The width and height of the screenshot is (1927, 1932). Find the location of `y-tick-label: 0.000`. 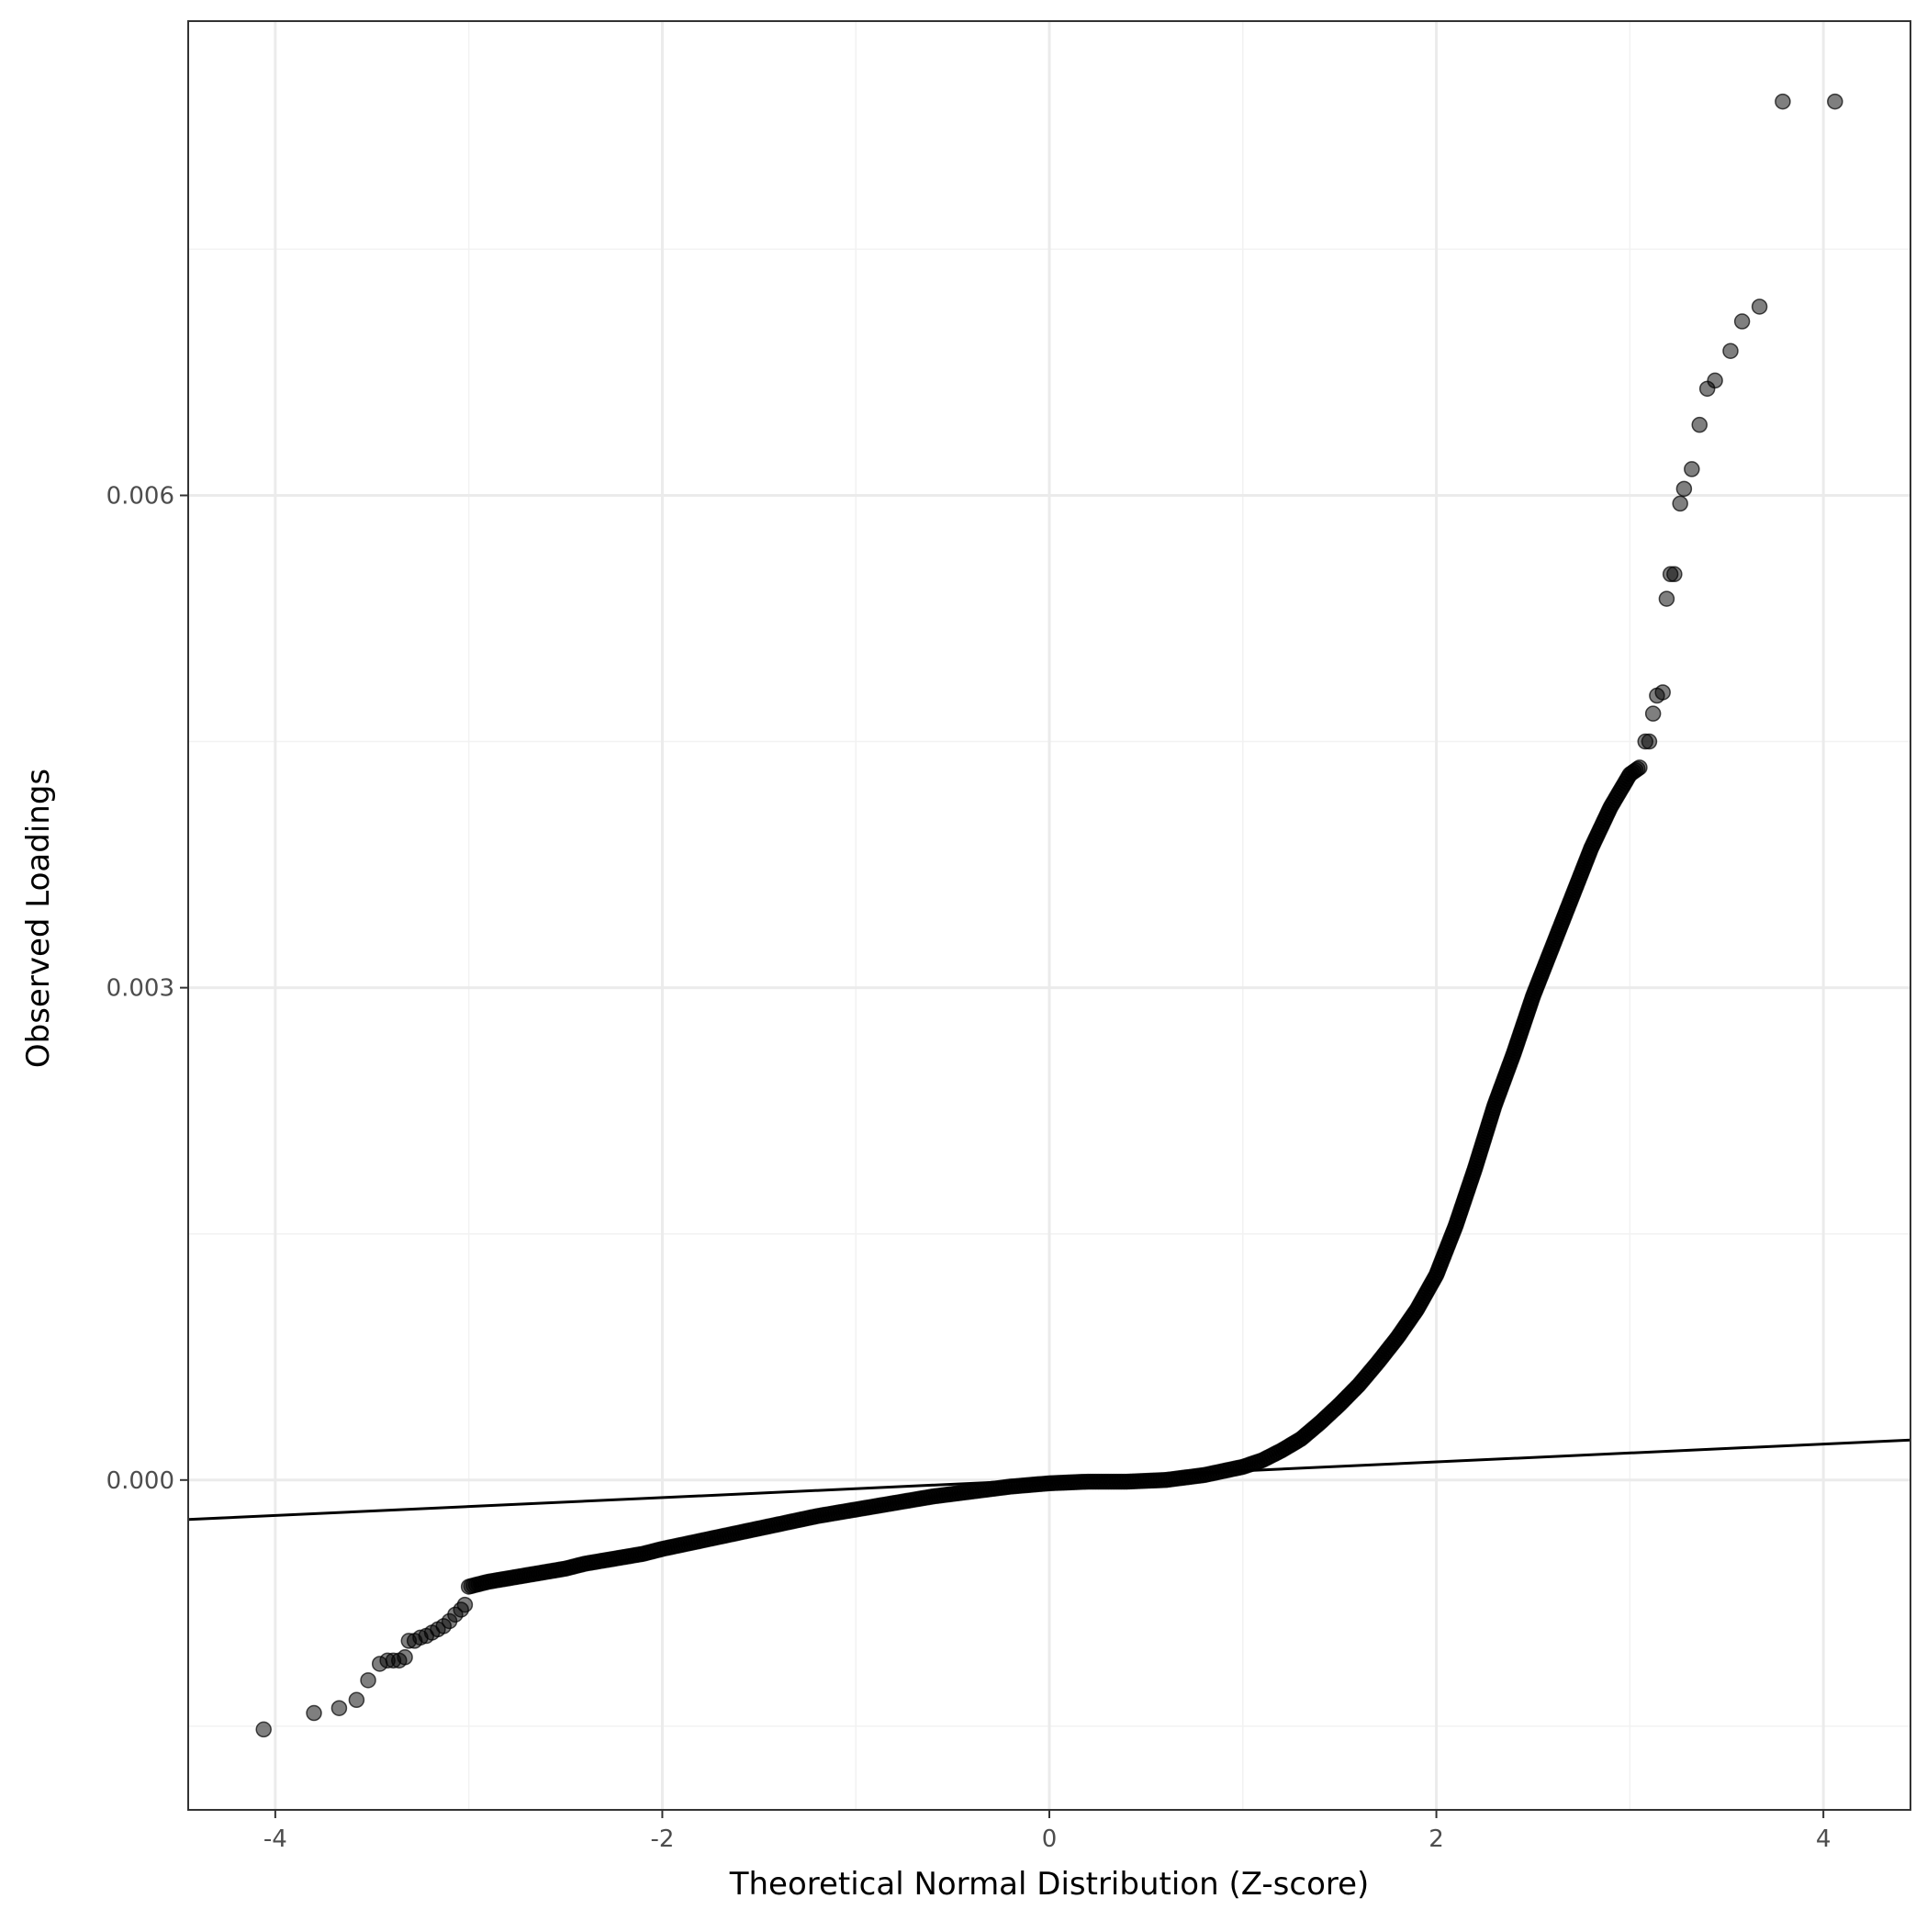

y-tick-label: 0.000 is located at coordinates (140, 1481).